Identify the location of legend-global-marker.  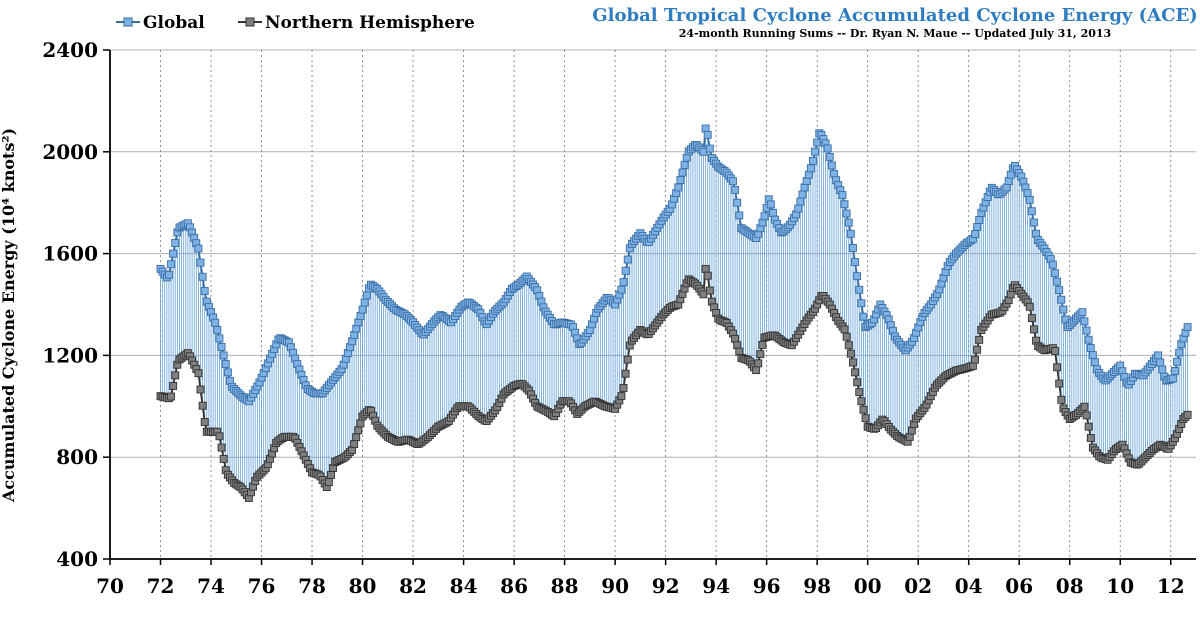
(128, 22).